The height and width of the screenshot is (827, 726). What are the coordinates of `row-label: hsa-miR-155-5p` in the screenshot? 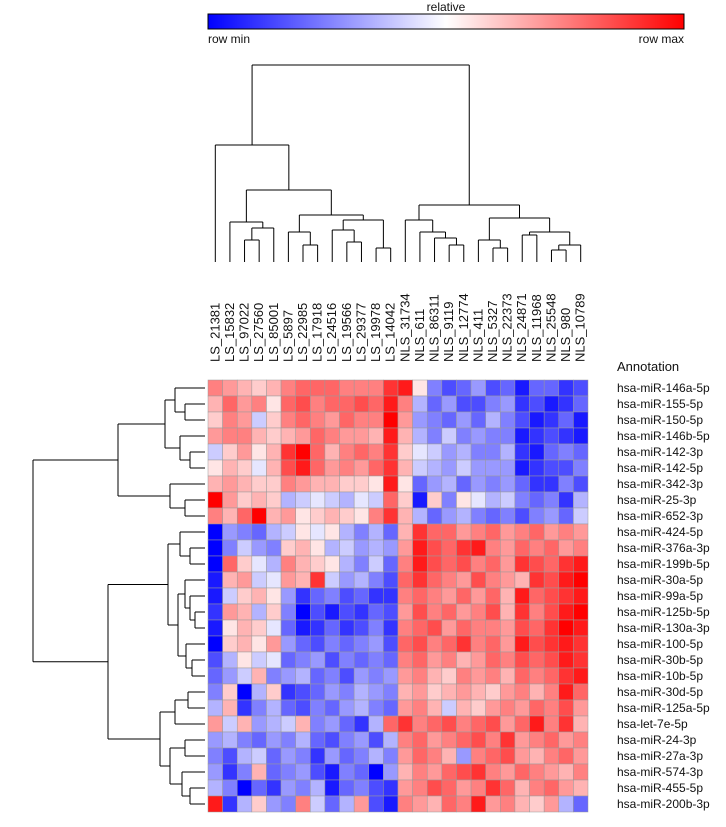 It's located at (660, 404).